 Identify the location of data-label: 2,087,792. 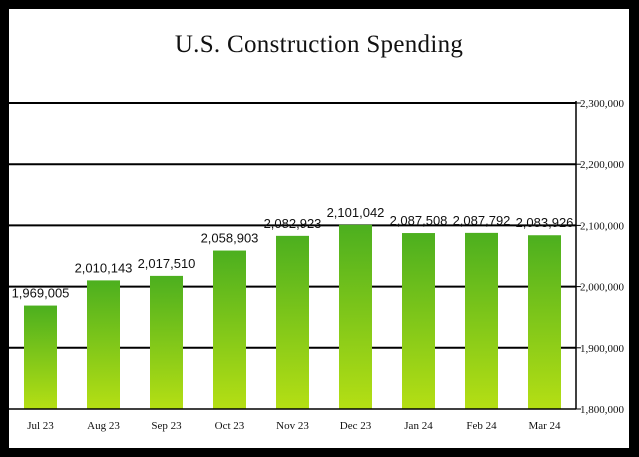
(482, 220).